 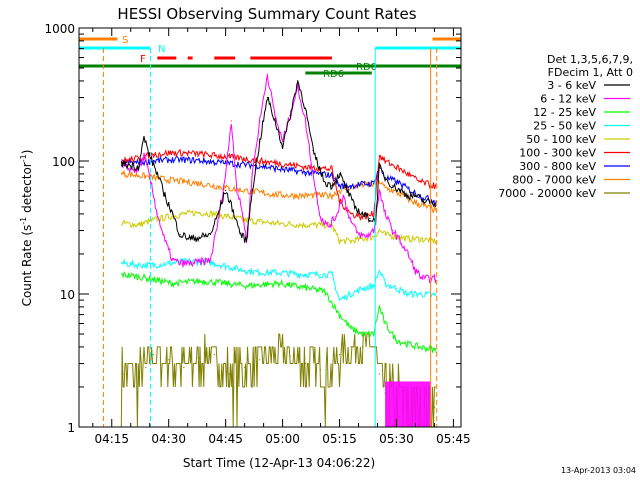 What do you see at coordinates (26, 228) in the screenshot?
I see `y-axis-label: Count Rate (s-1 detector-1)` at bounding box center [26, 228].